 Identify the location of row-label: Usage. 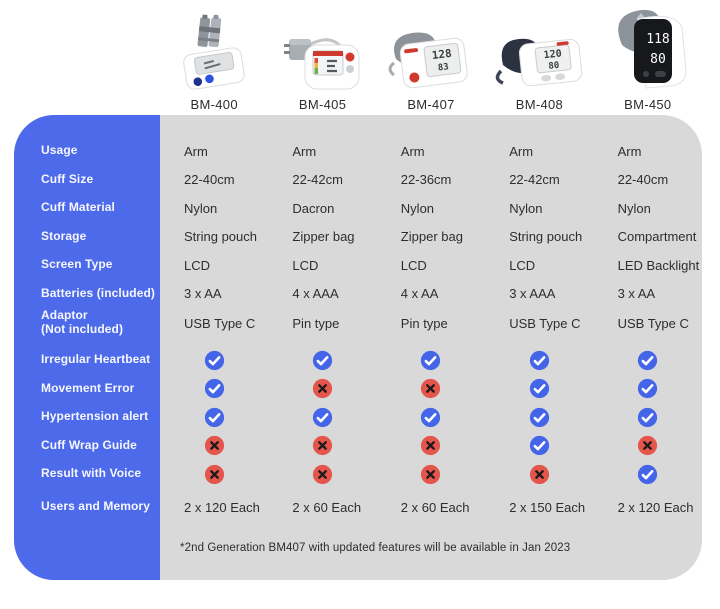
(59, 150).